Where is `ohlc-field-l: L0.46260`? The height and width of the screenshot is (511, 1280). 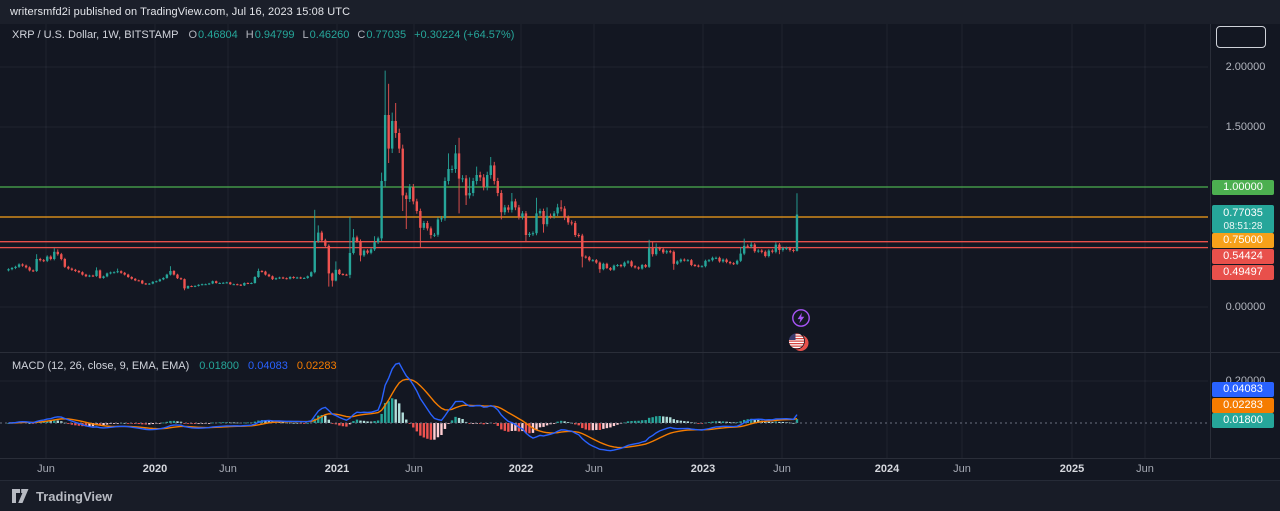
ohlc-field-l: L0.46260 is located at coordinates (326, 35).